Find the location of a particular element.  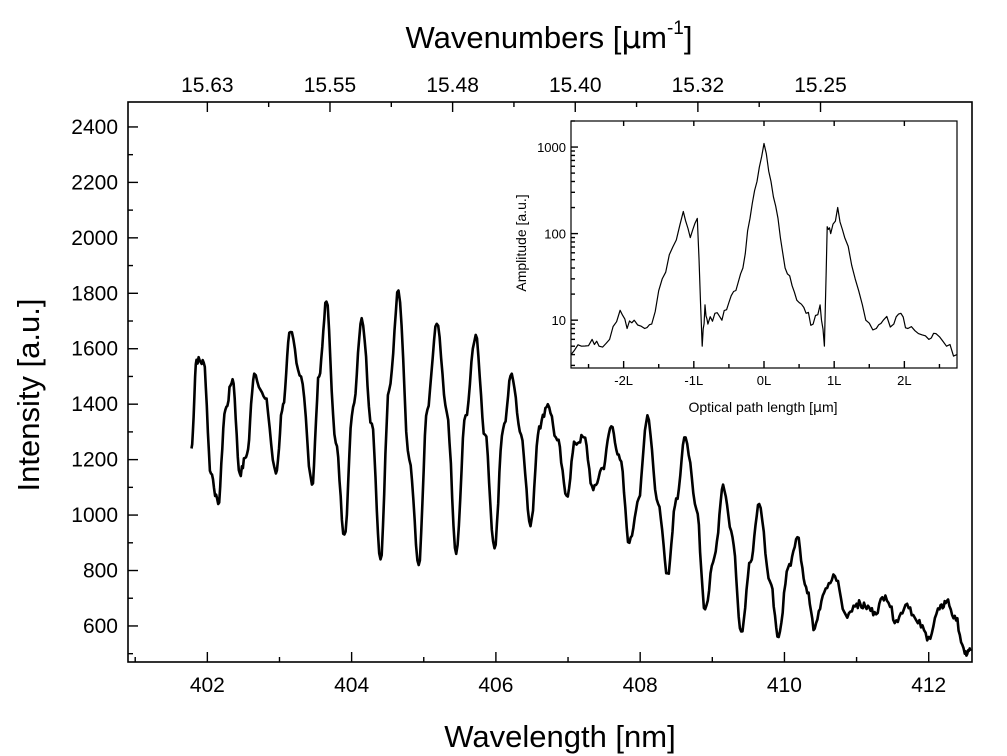

inset-x-axis-title: Optical path length [μm] is located at coordinates (762, 407).